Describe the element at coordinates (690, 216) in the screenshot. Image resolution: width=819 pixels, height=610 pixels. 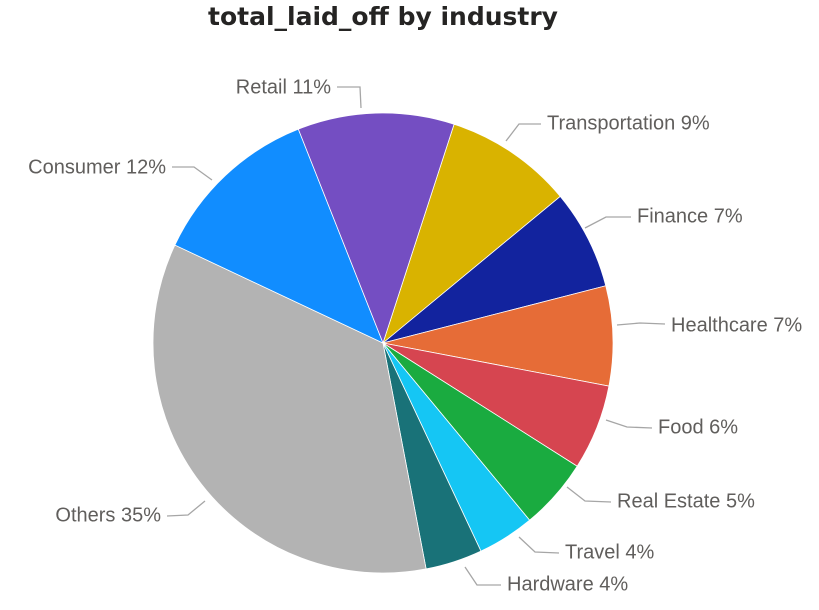
I see `slice-label-finance: Finance 7%` at that location.